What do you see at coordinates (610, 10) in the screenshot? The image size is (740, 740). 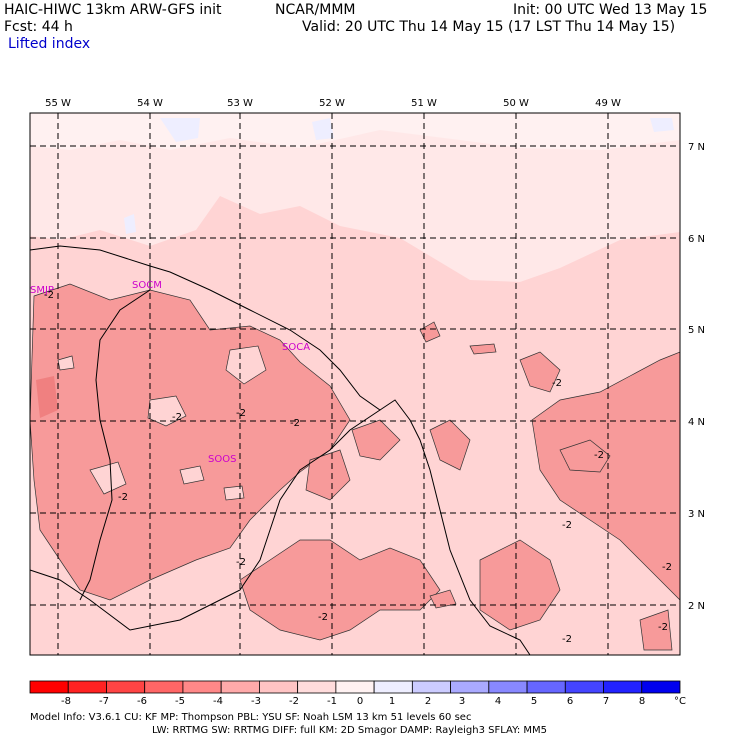 I see `init-time: Init: 00 UTC Wed 13 May 15` at bounding box center [610, 10].